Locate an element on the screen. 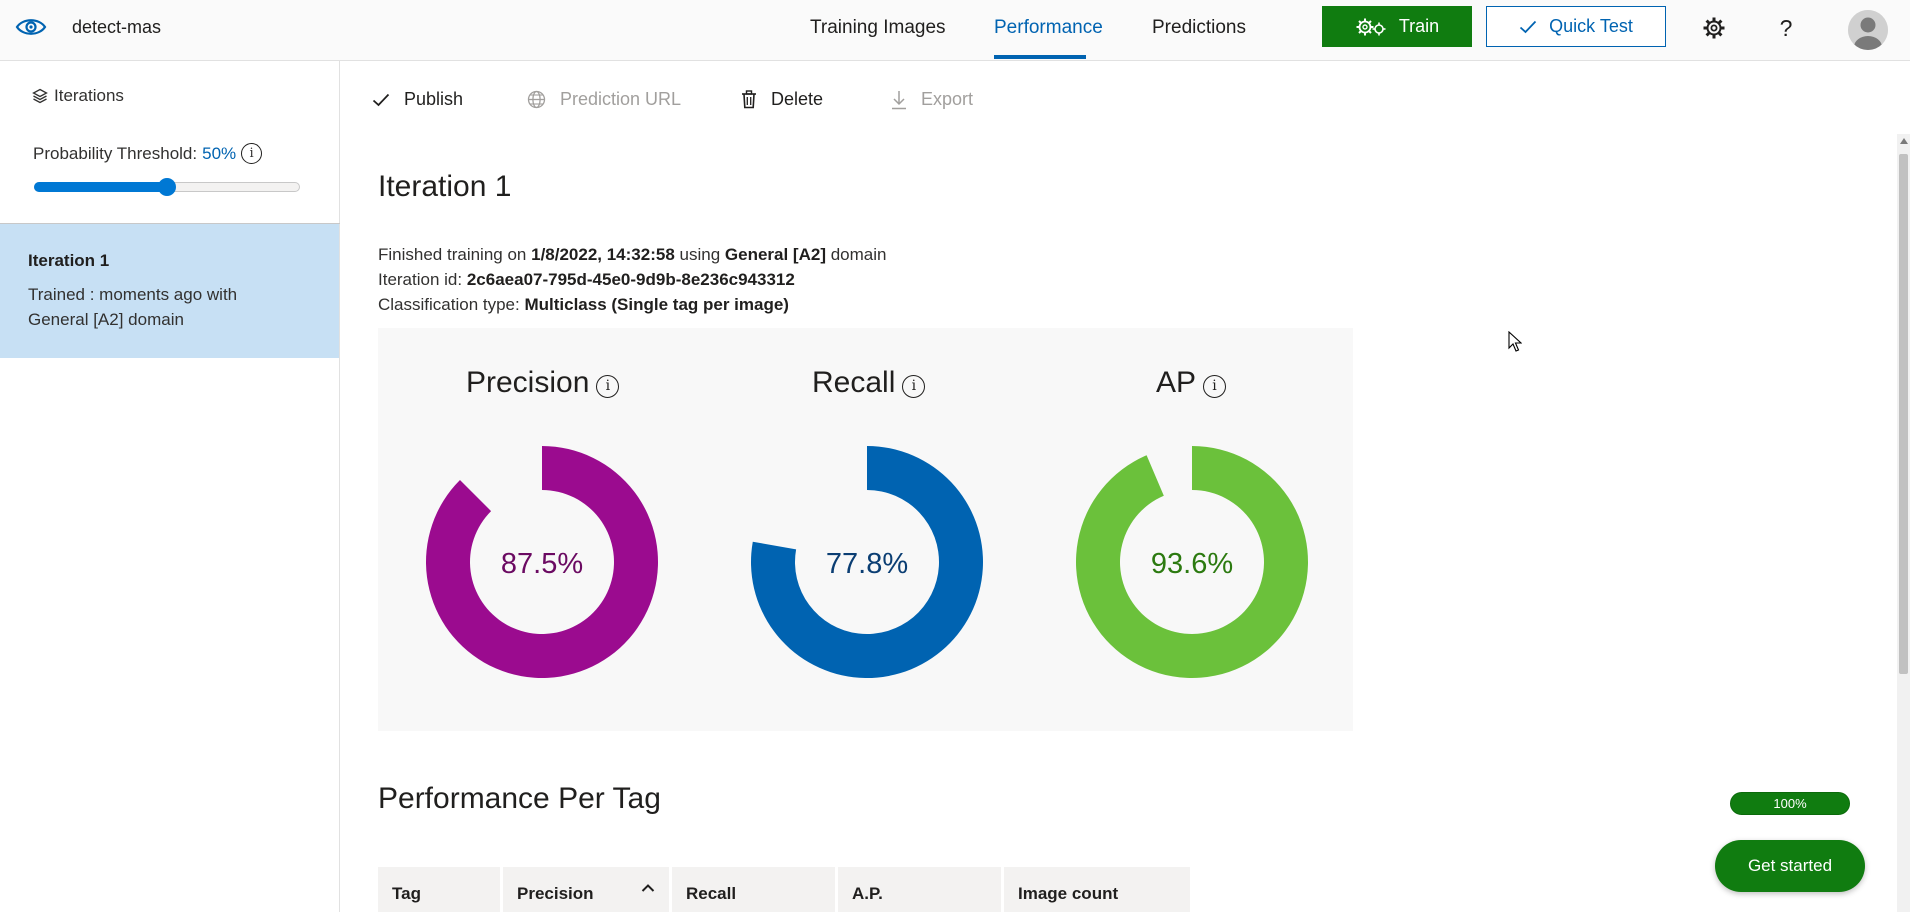 The width and height of the screenshot is (1910, 912). precision-title: Precision i is located at coordinates (543, 383).